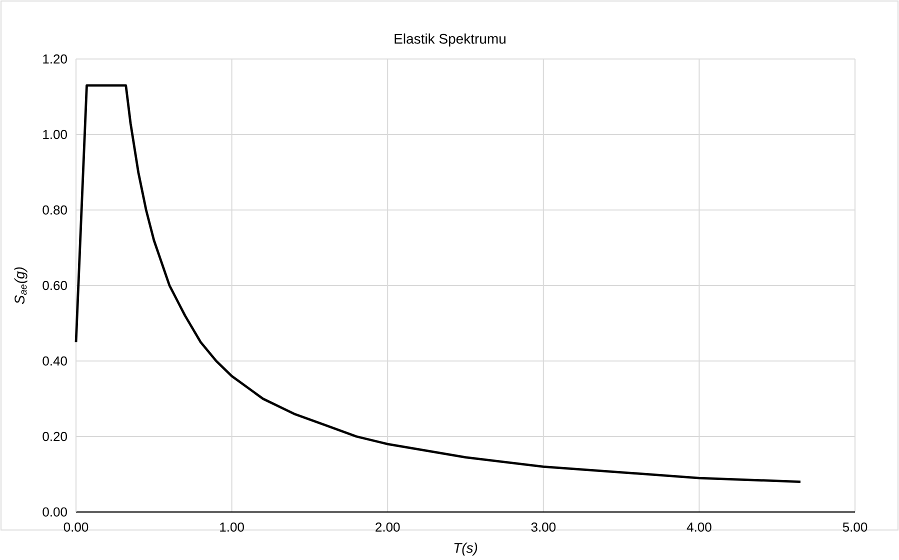 The height and width of the screenshot is (560, 899). I want to click on y-tick-label: 0.20, so click(54, 437).